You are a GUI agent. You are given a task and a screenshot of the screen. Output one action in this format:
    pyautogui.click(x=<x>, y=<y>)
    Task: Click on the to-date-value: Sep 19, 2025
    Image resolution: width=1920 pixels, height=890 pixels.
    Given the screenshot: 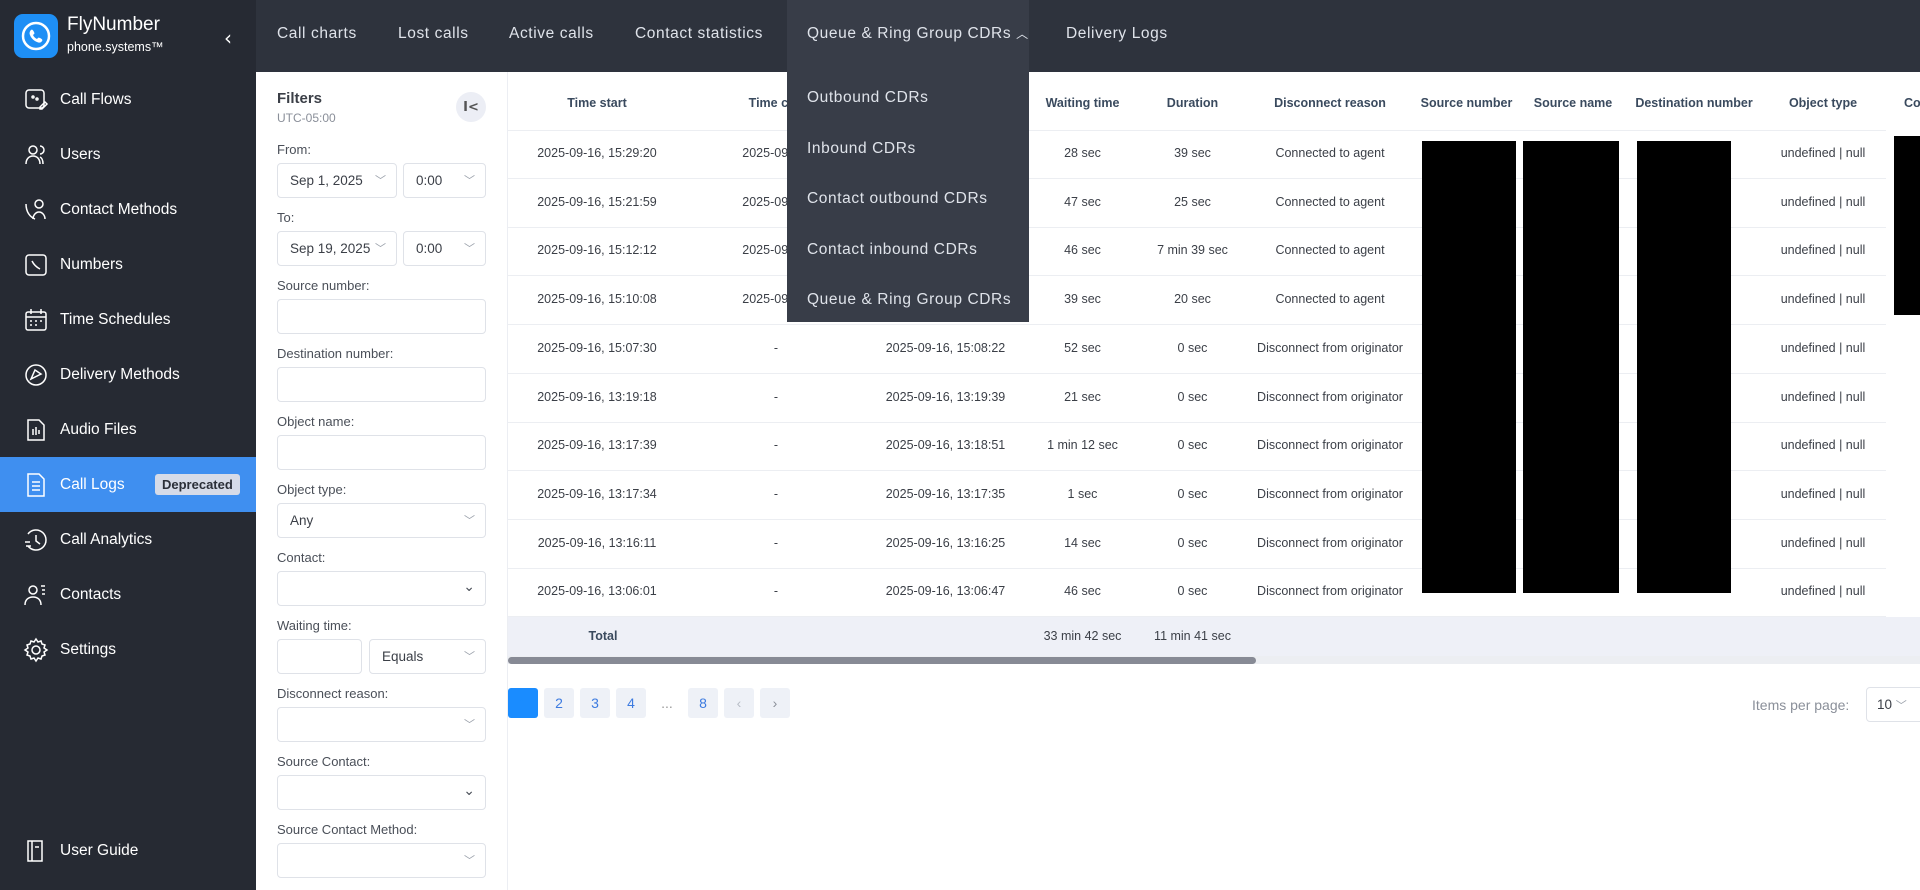 What is the action you would take?
    pyautogui.click(x=330, y=248)
    